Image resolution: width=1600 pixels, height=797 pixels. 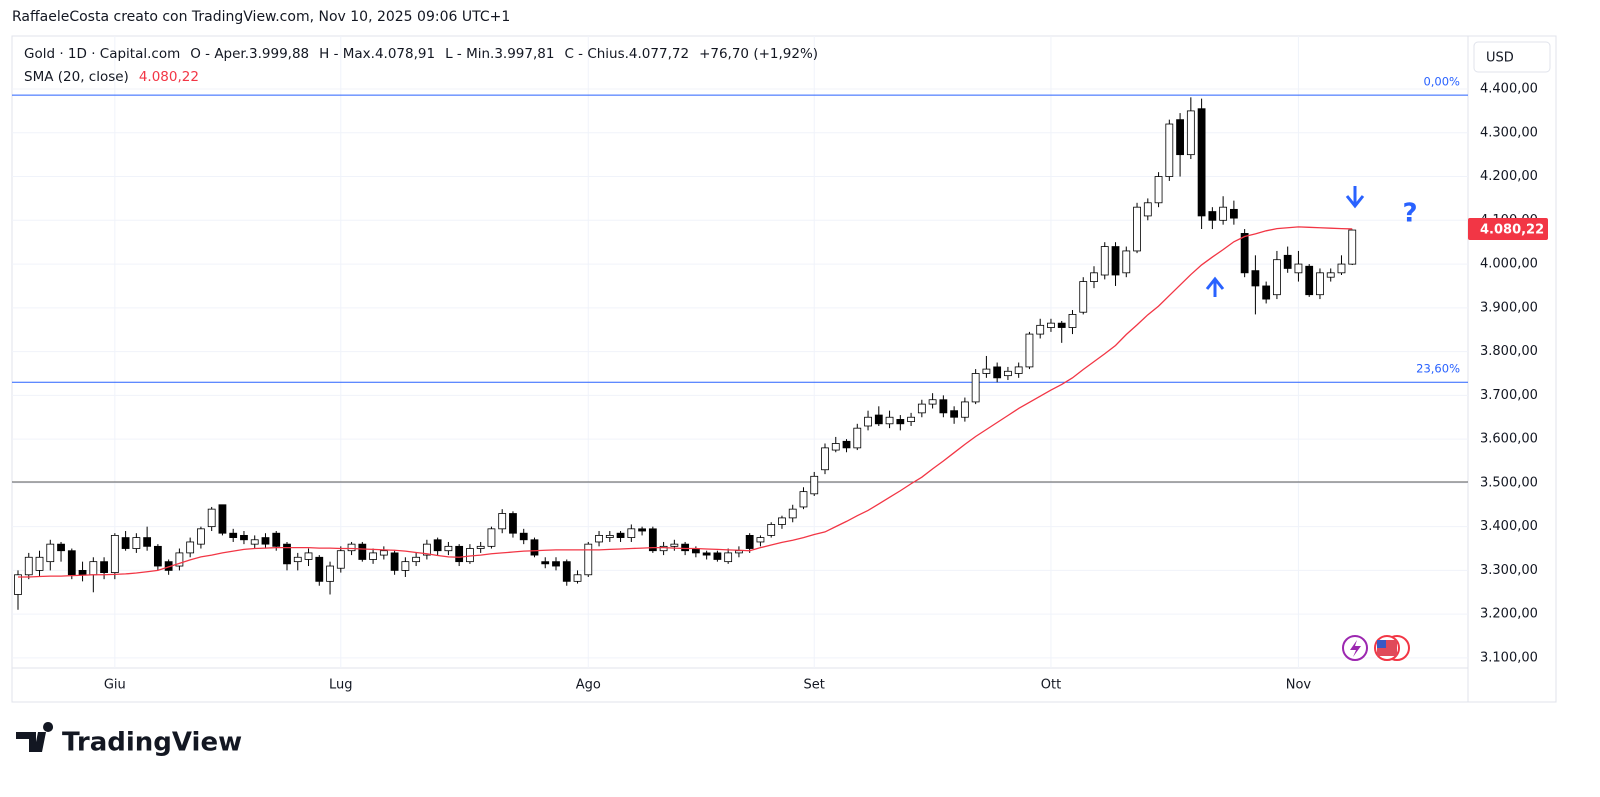 I want to click on y-tick-label: 3.900,00, so click(x=1509, y=307).